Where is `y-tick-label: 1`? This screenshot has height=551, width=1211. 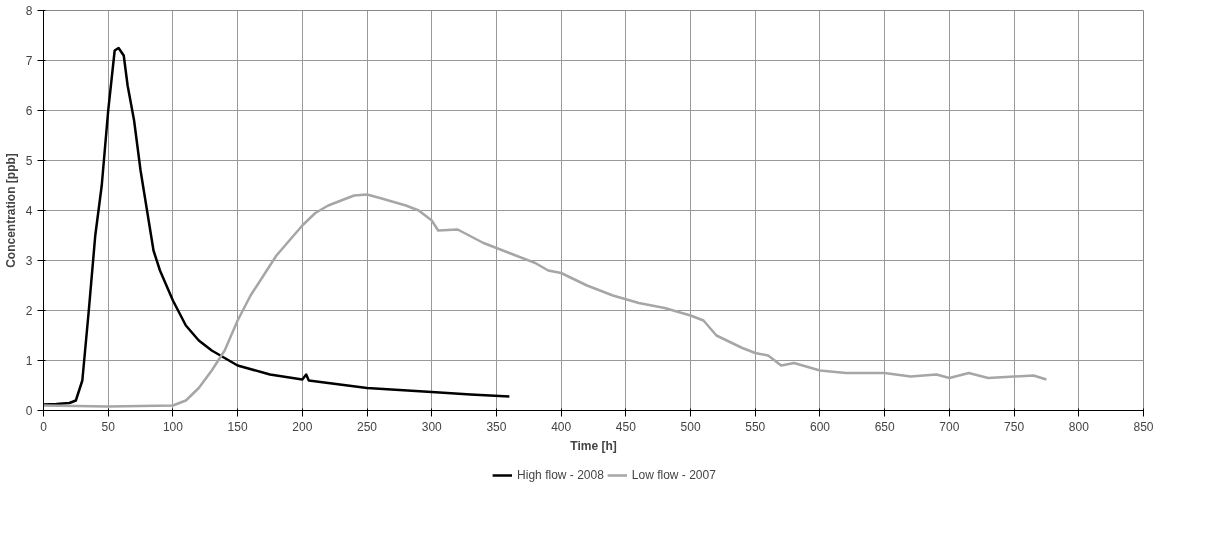
y-tick-label: 1 is located at coordinates (29, 361).